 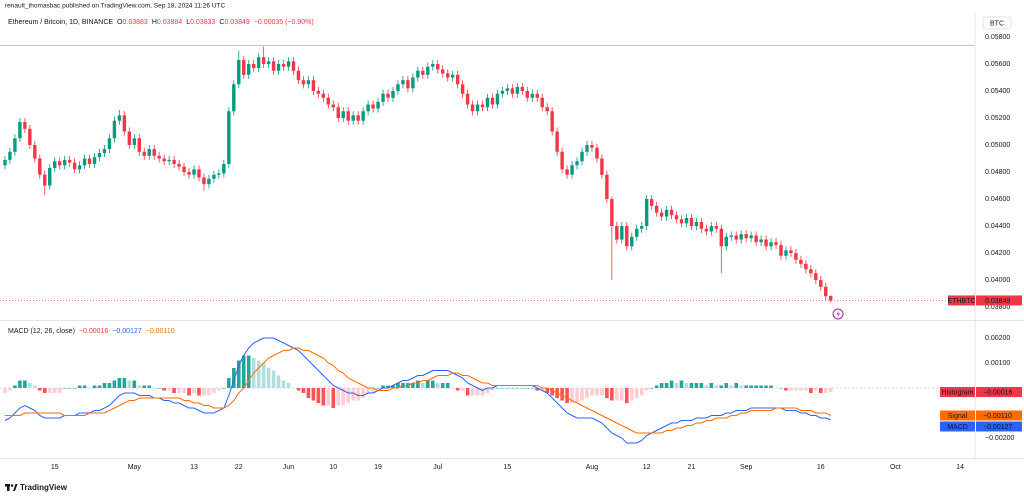 What do you see at coordinates (417, 390) in the screenshot?
I see `macd-line` at bounding box center [417, 390].